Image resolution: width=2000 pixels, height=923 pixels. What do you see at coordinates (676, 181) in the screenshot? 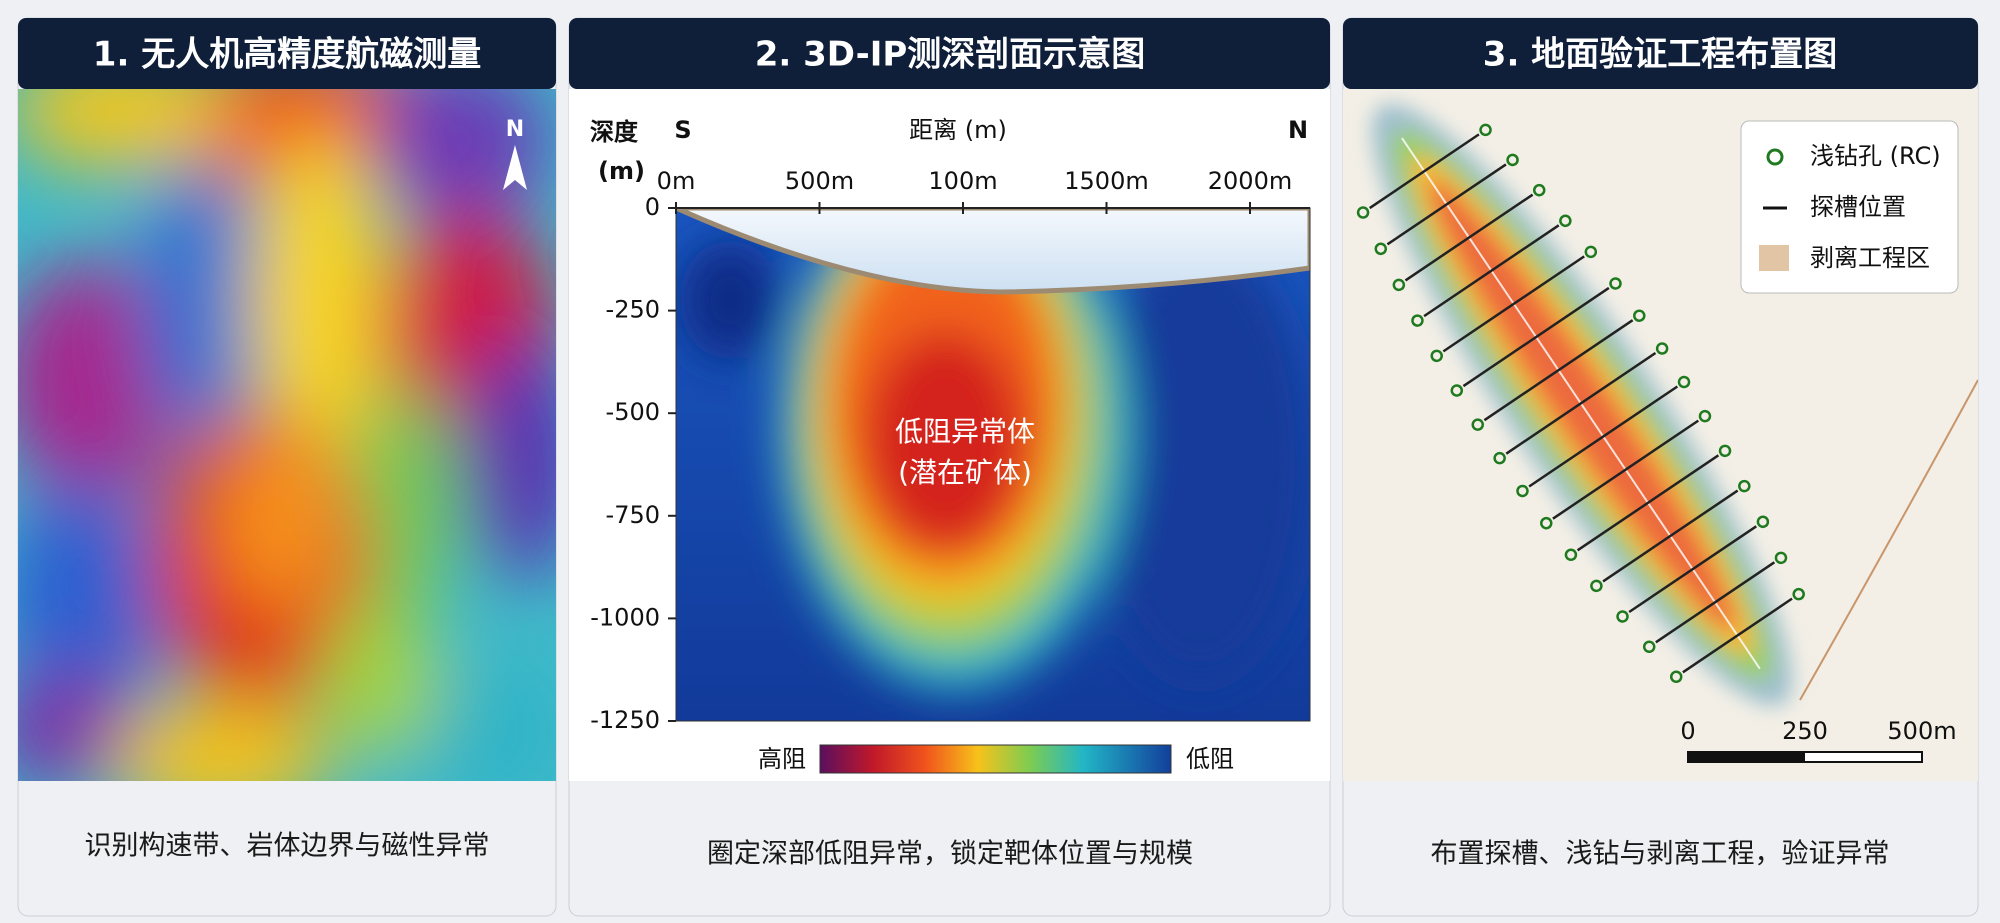
I see `x-tick-label: 0m` at bounding box center [676, 181].